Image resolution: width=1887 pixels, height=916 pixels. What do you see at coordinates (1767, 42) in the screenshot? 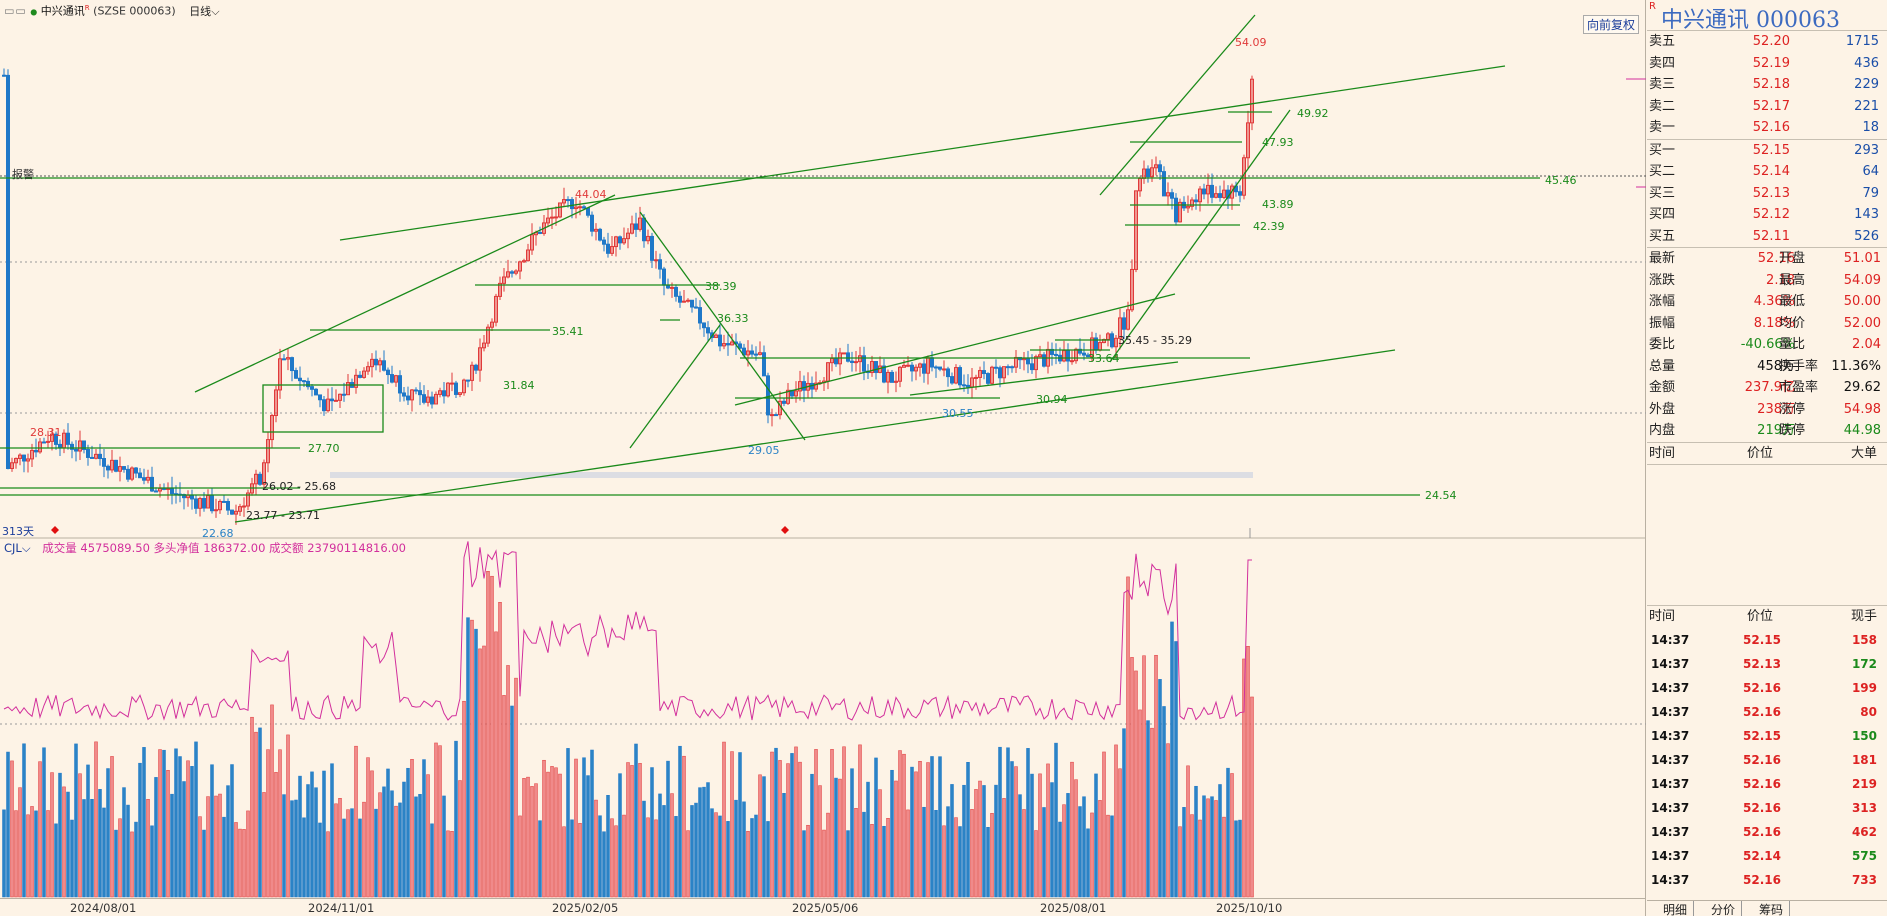
I see `ask-row: 卖五 52.20 1715` at bounding box center [1767, 42].